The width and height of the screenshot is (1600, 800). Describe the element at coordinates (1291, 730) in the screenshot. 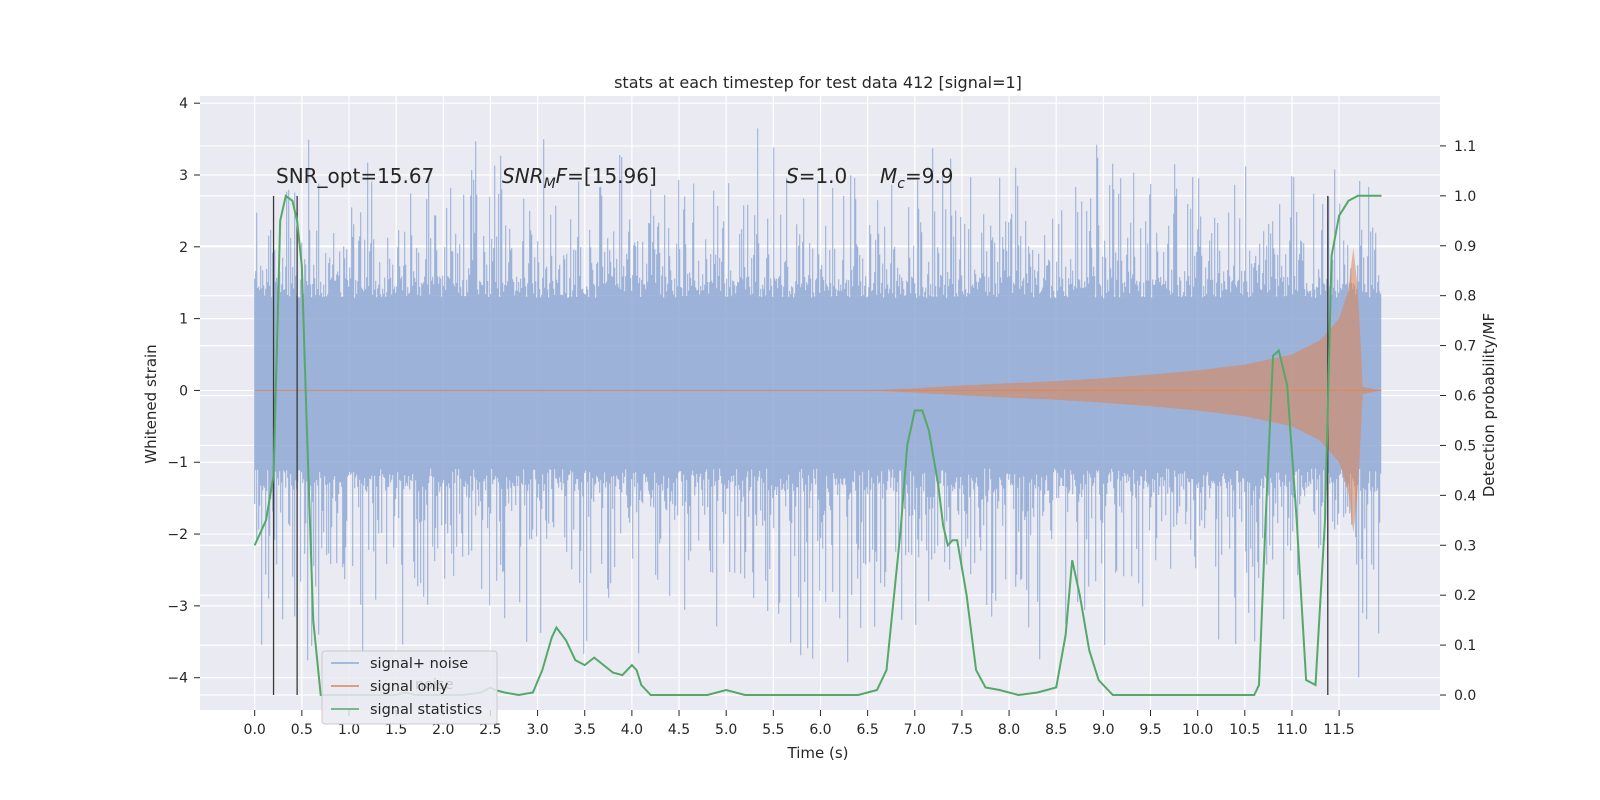

I see `x-tick-label: 11.0` at that location.